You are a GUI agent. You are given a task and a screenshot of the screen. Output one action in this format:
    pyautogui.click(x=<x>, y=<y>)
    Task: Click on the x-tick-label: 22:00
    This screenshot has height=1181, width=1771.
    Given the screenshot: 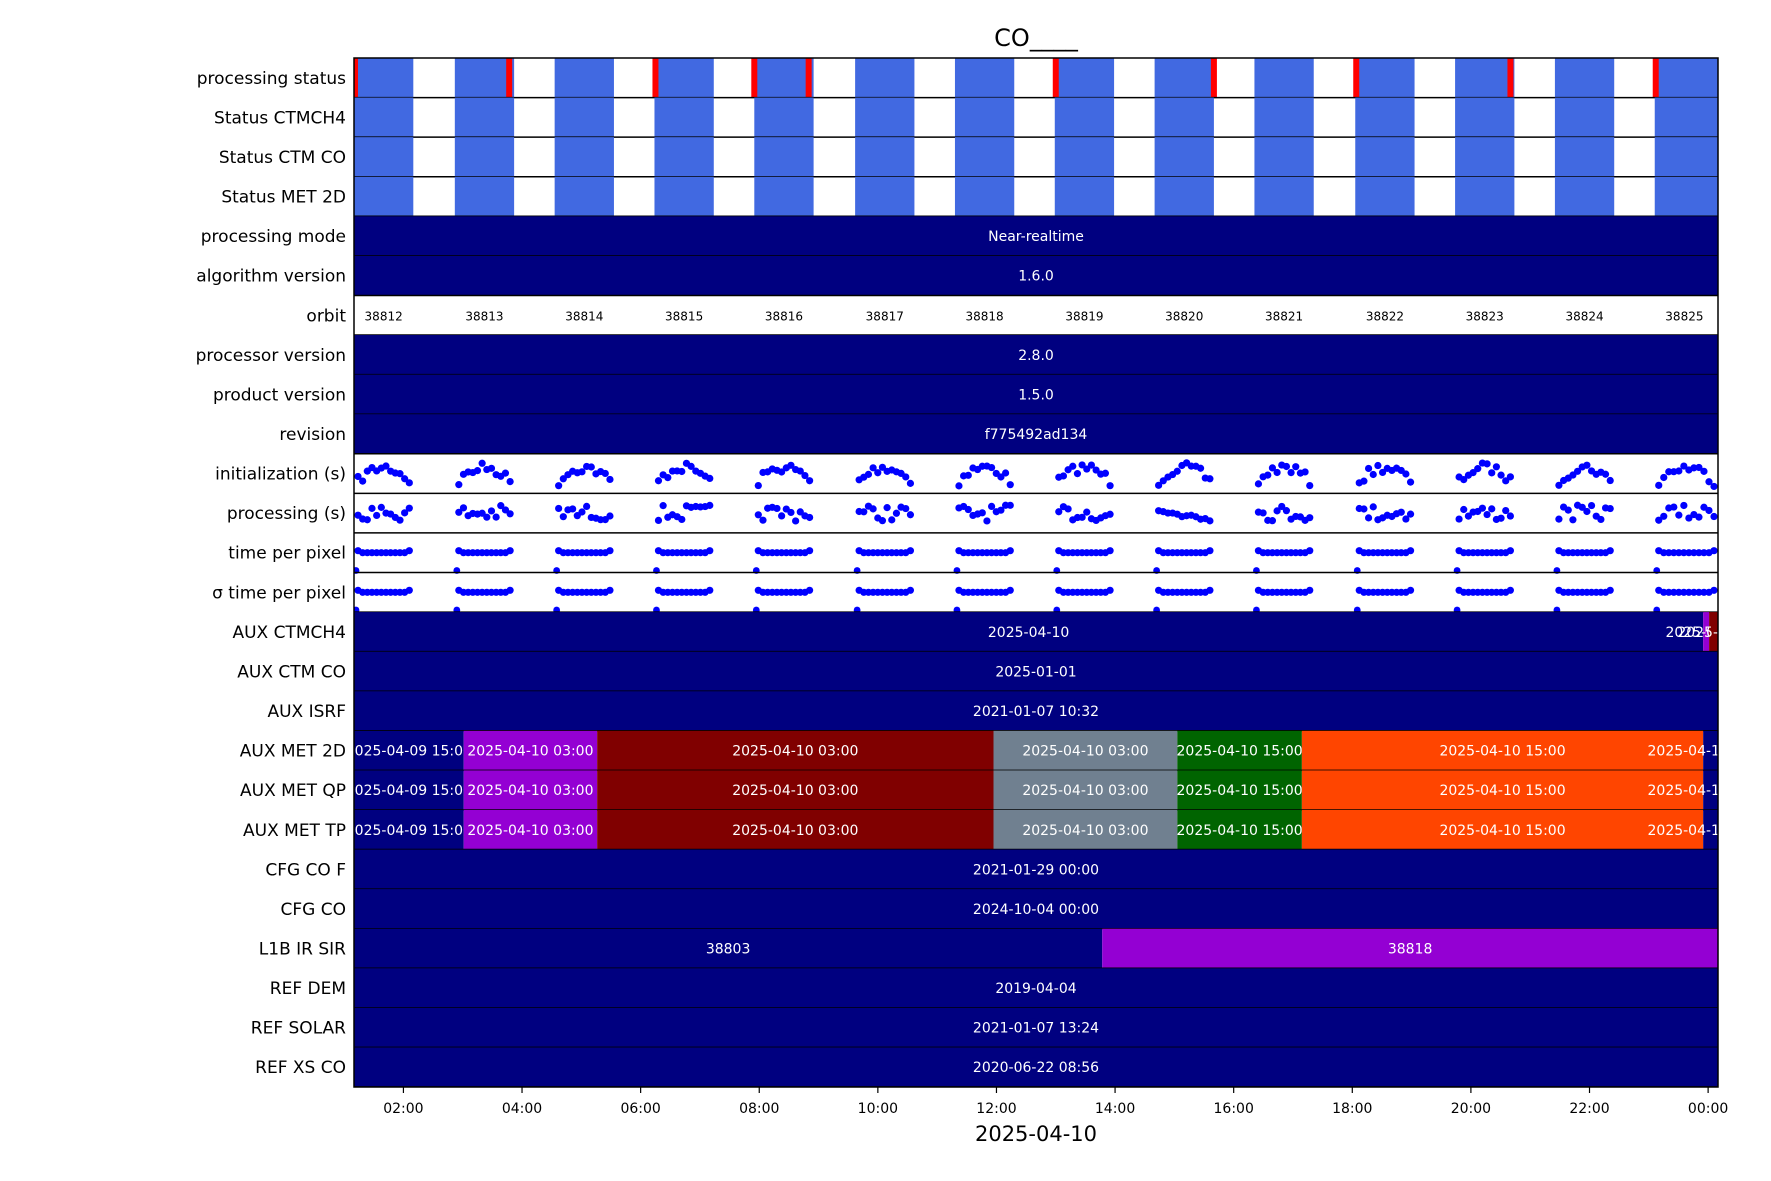 What is the action you would take?
    pyautogui.click(x=1589, y=1109)
    